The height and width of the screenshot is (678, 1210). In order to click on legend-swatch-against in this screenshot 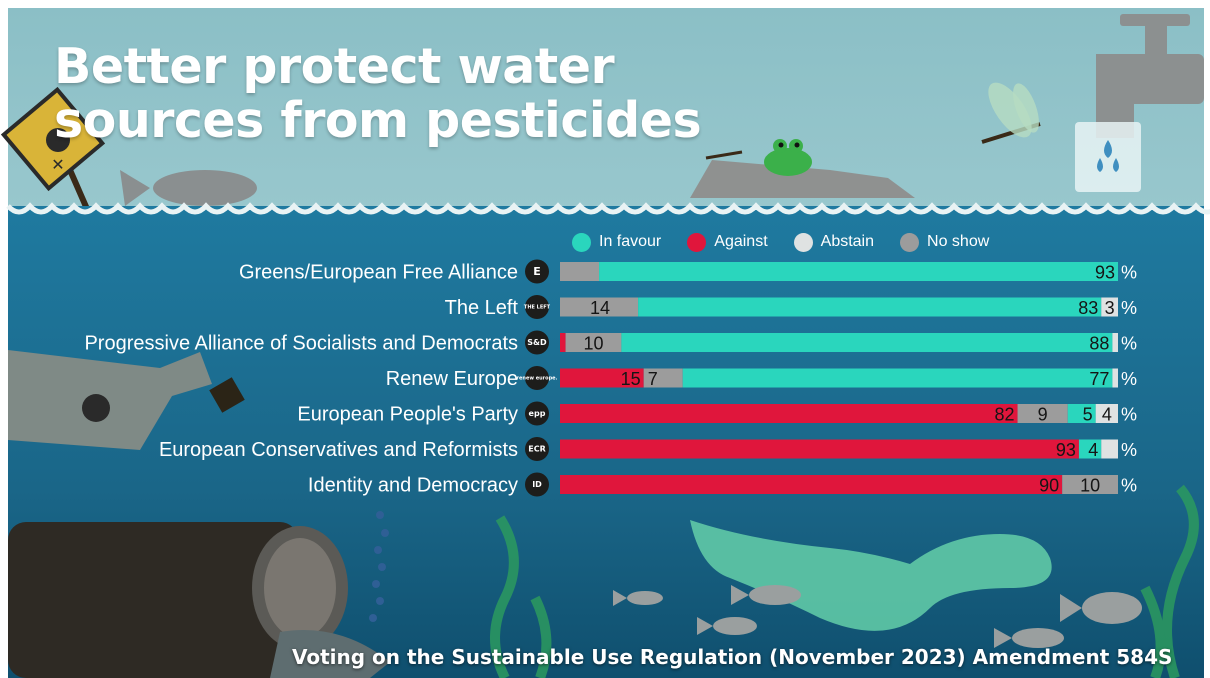, I will do `click(697, 242)`.